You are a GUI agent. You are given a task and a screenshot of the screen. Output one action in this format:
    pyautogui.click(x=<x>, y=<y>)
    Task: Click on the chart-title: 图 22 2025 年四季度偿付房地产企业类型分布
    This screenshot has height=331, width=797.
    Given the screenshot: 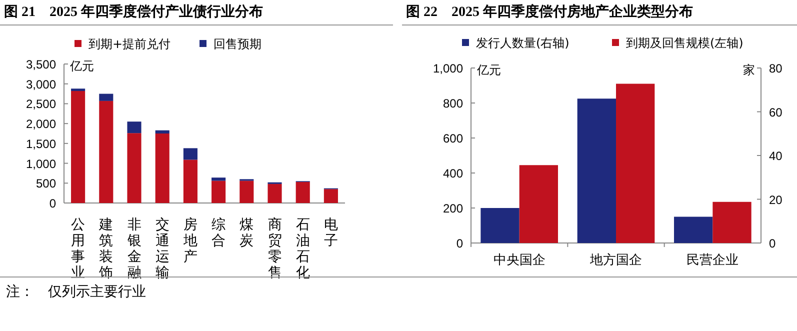 What is the action you would take?
    pyautogui.click(x=549, y=11)
    